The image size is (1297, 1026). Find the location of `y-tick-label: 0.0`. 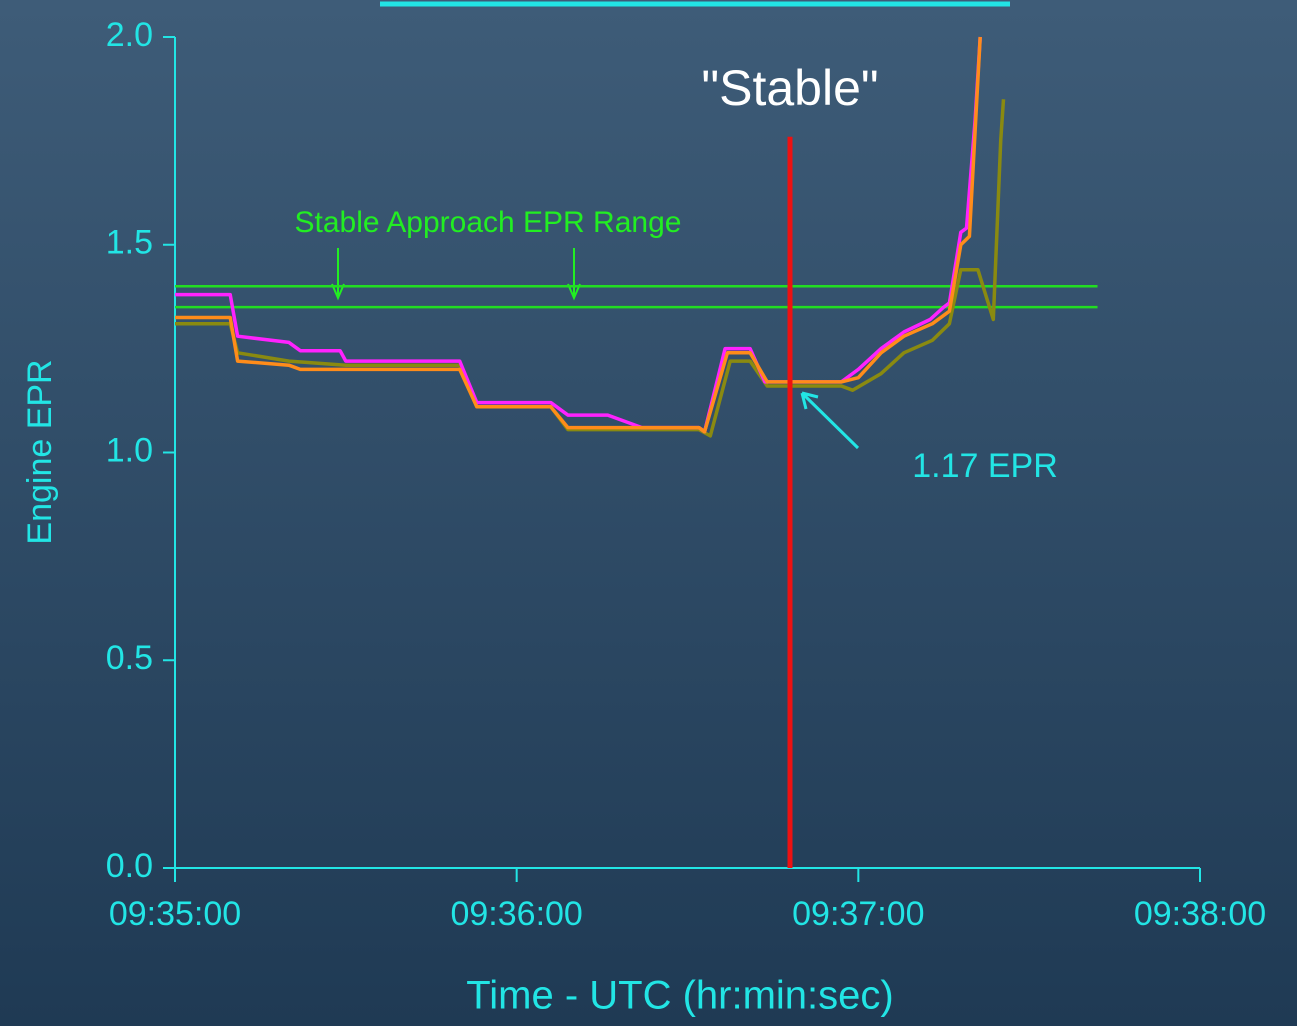

y-tick-label: 0.0 is located at coordinates (129, 866).